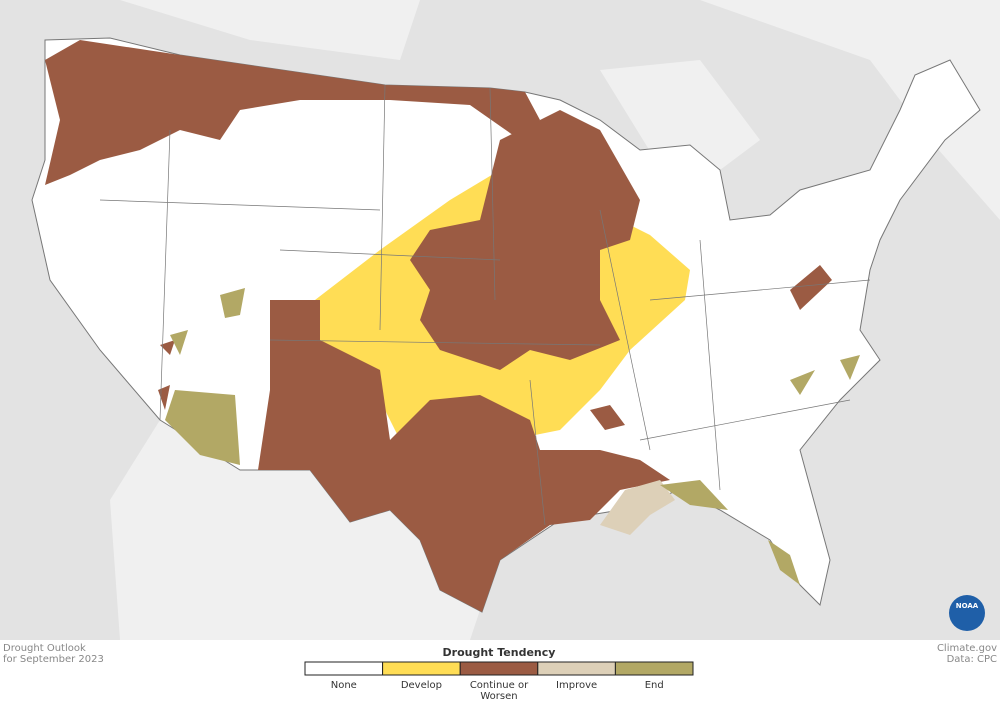  I want to click on legend-label: Develop, so click(421, 685).